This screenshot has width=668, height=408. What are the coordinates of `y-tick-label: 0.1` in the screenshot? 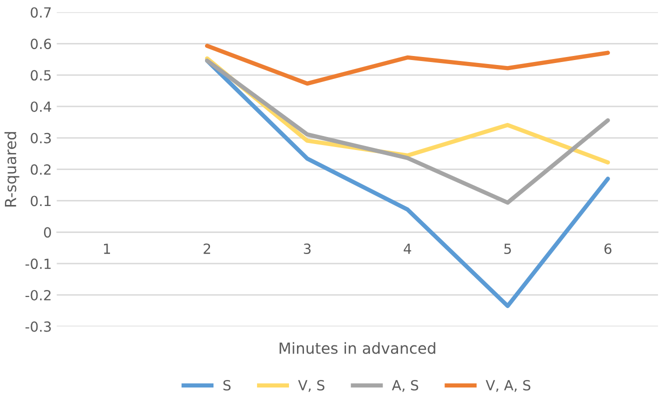 It's located at (40, 201).